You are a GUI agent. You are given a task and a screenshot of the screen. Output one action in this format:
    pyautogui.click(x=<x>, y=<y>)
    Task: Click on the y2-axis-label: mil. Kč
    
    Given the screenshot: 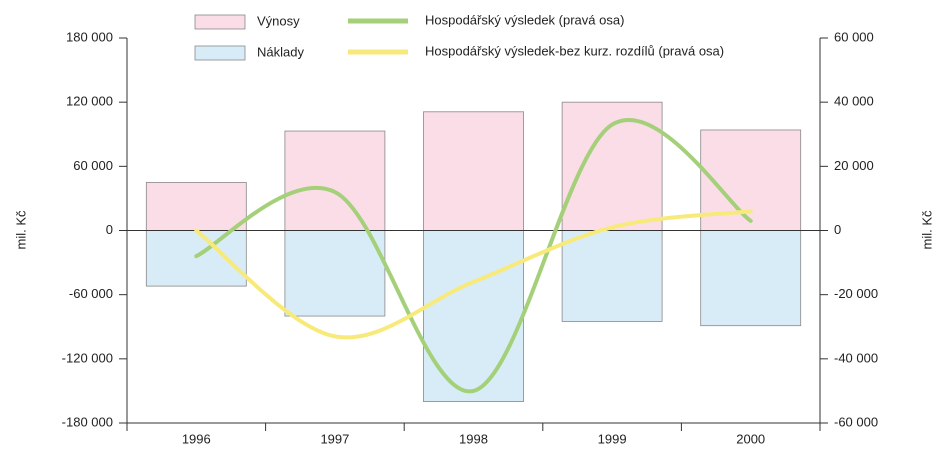 What is the action you would take?
    pyautogui.click(x=926, y=230)
    